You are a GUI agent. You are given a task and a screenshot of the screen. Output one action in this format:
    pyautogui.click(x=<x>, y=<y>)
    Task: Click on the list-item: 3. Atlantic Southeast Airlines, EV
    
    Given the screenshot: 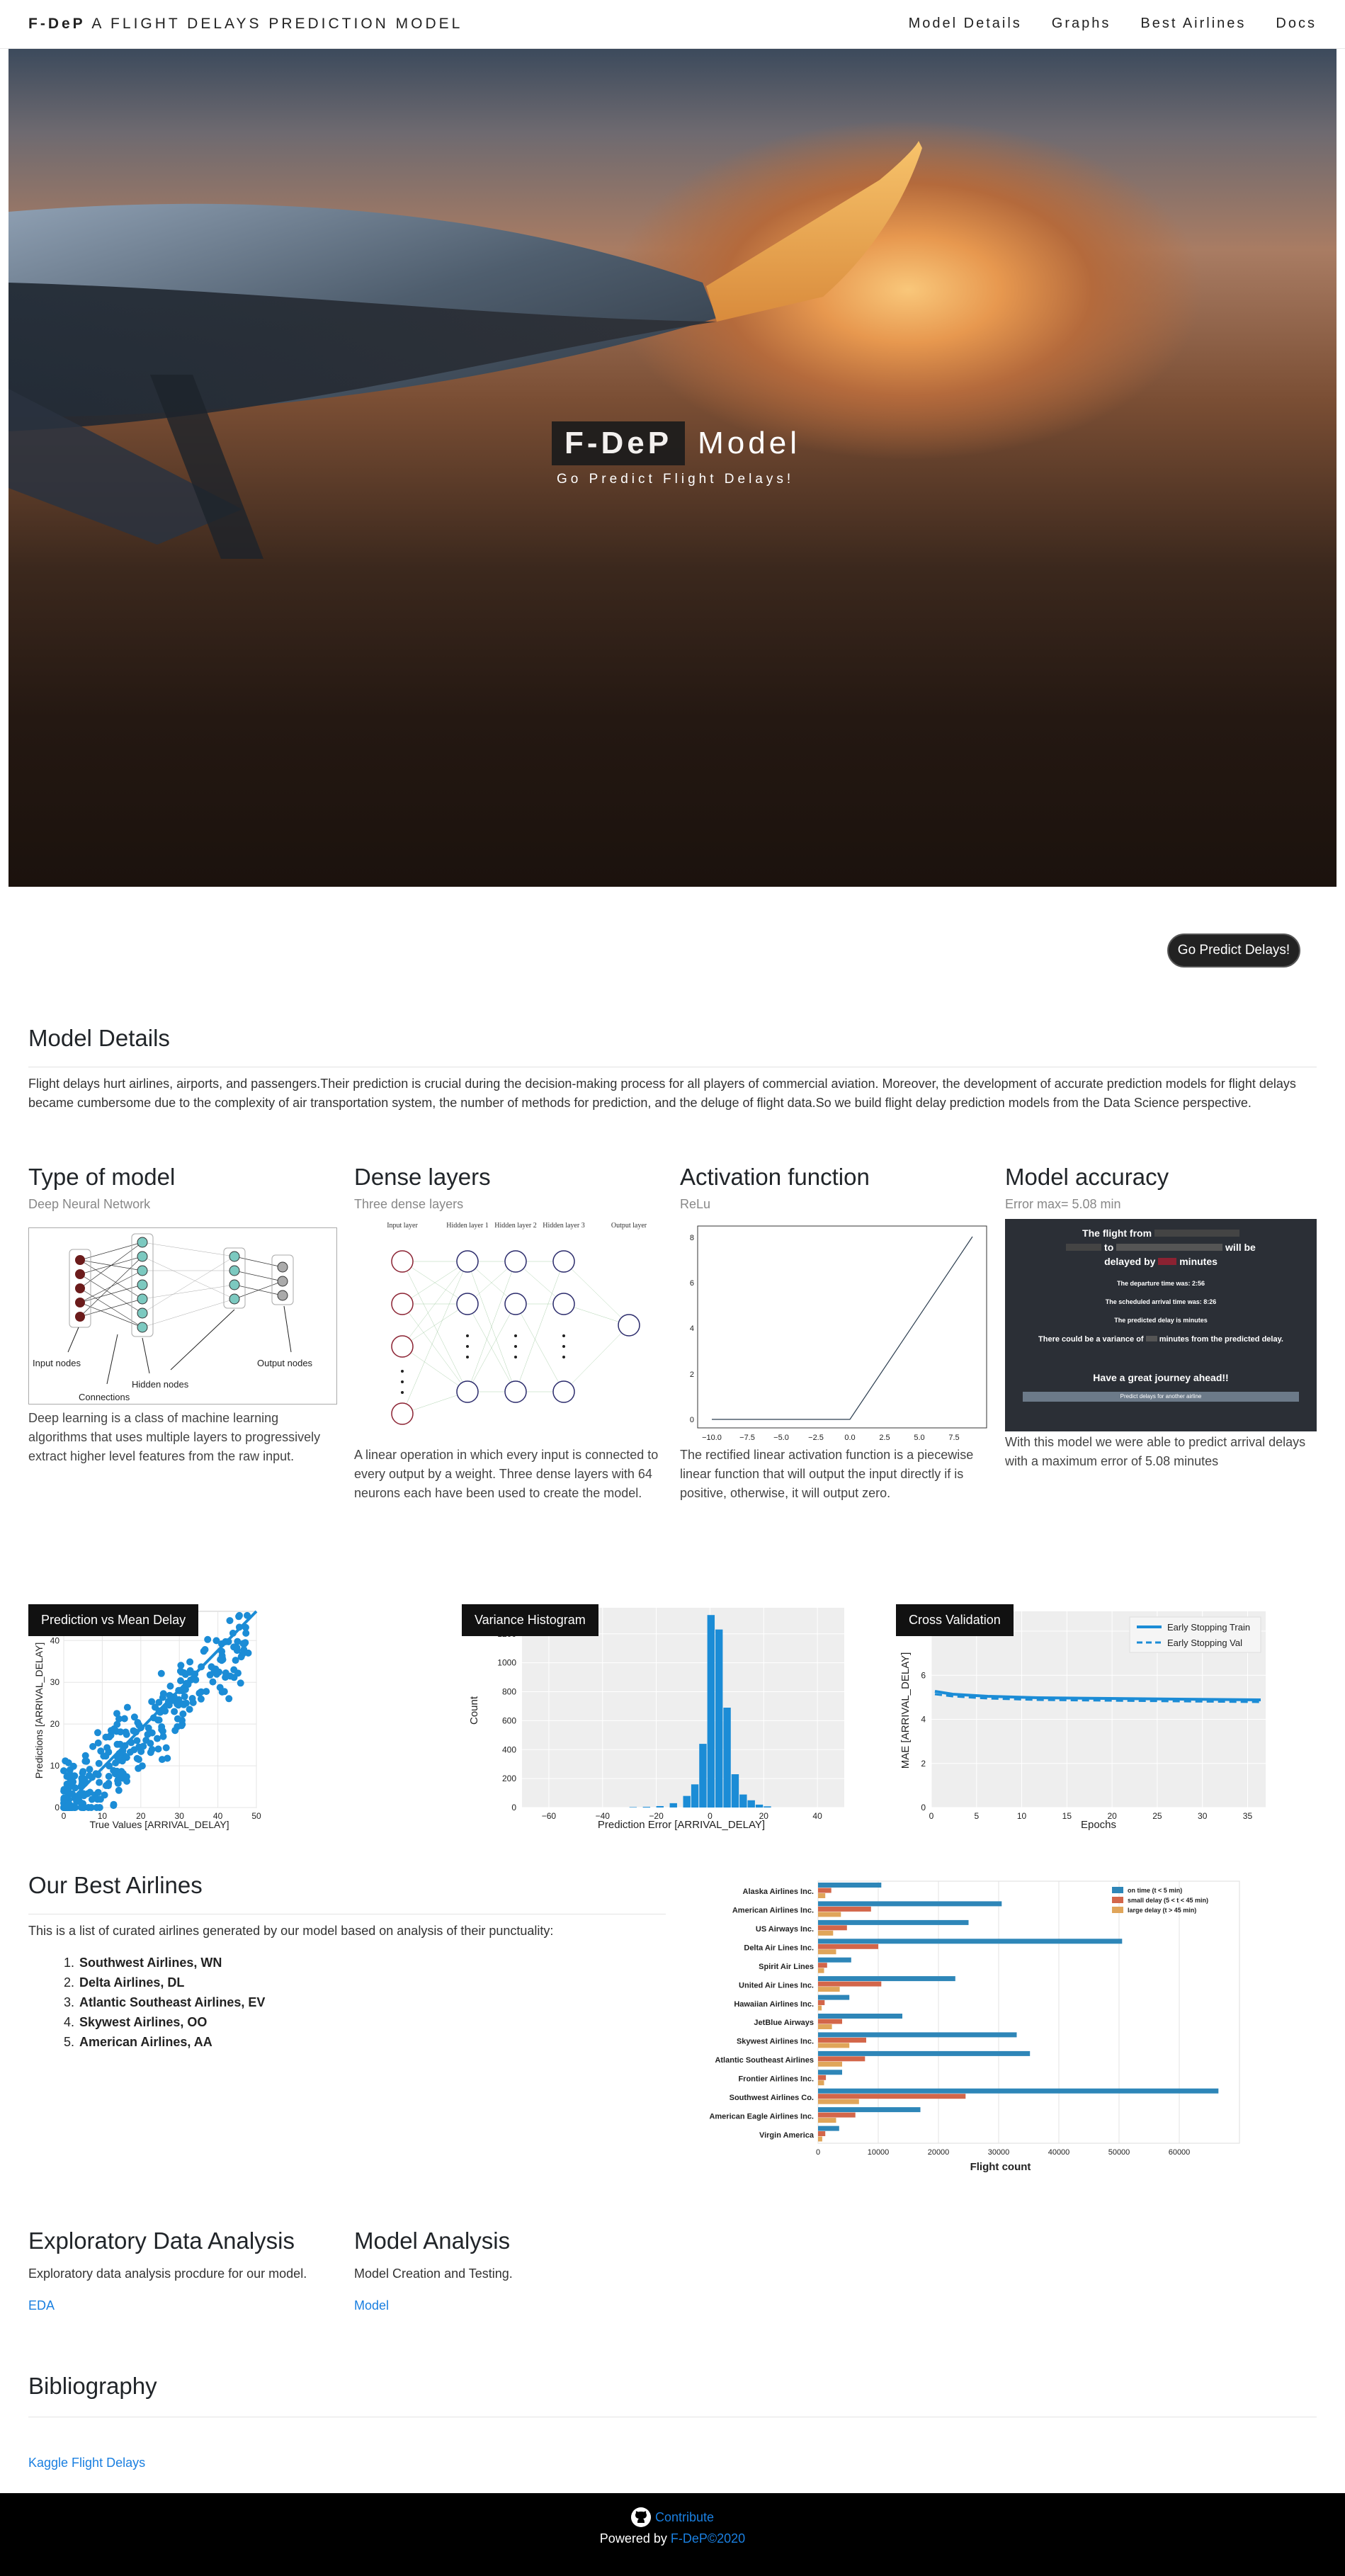 What is the action you would take?
    pyautogui.click(x=165, y=2002)
    